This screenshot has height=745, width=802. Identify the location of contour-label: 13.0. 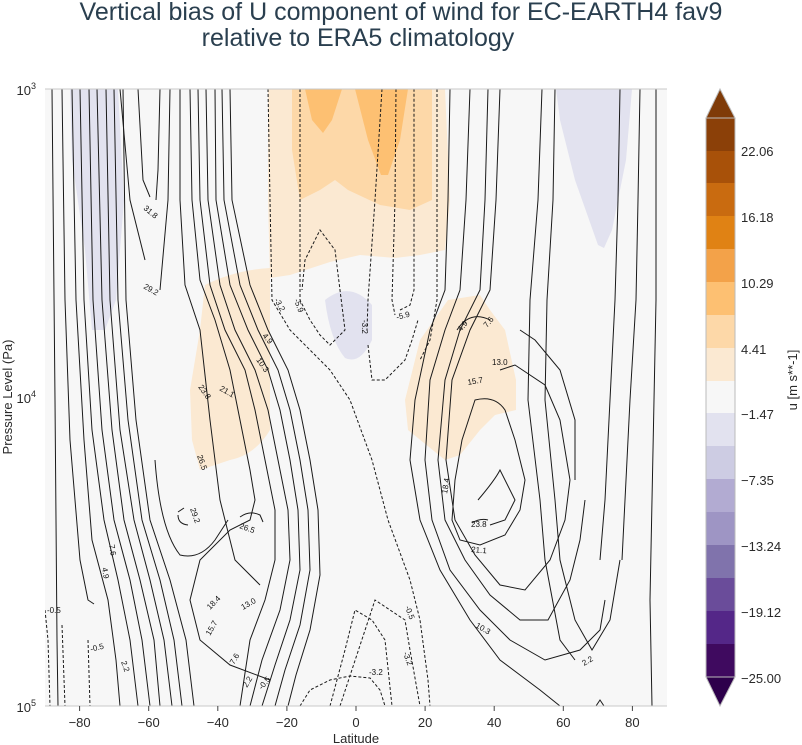
(500, 362).